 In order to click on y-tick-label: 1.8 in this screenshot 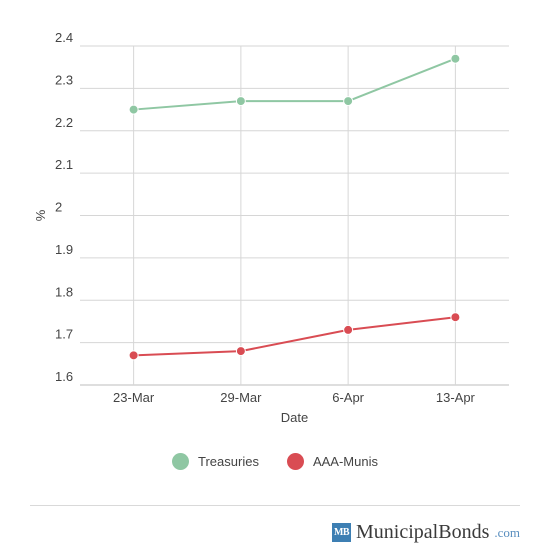, I will do `click(64, 291)`.